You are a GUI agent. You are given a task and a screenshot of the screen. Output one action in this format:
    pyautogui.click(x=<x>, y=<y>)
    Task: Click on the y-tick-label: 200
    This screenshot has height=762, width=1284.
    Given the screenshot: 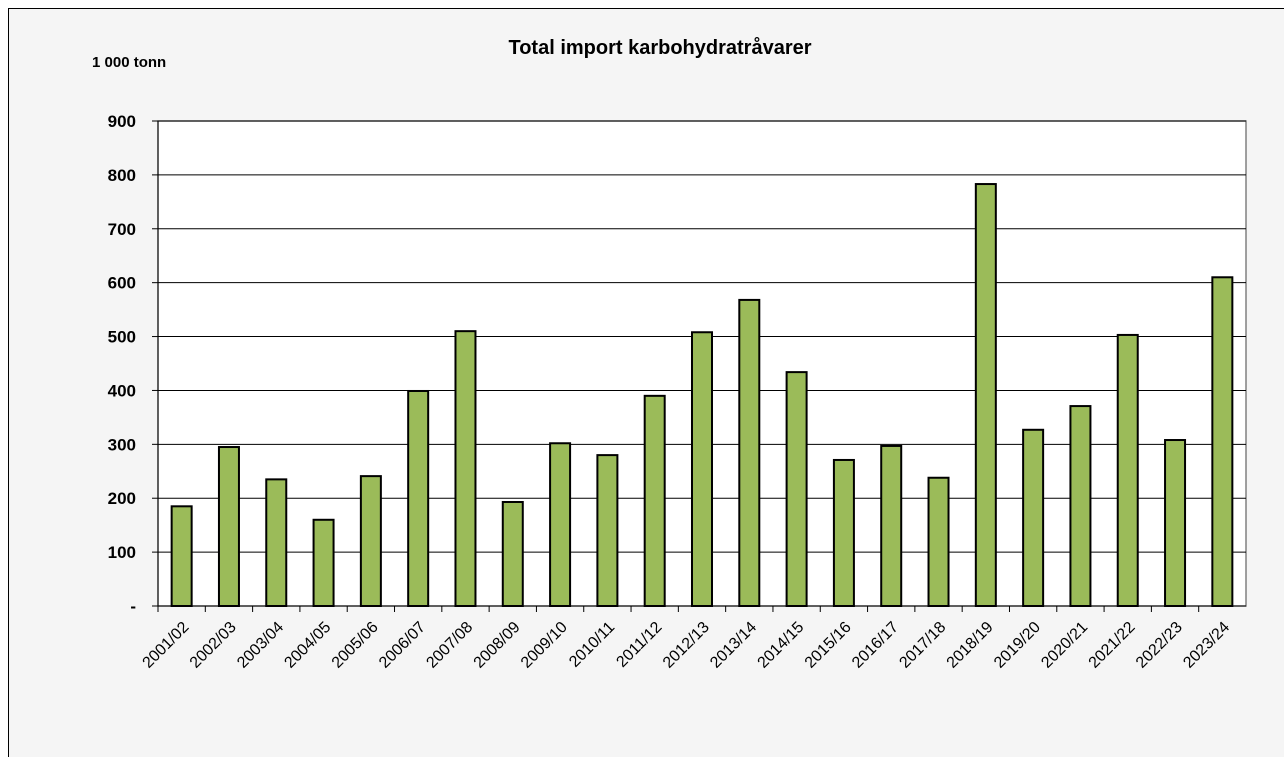 What is the action you would take?
    pyautogui.click(x=122, y=498)
    